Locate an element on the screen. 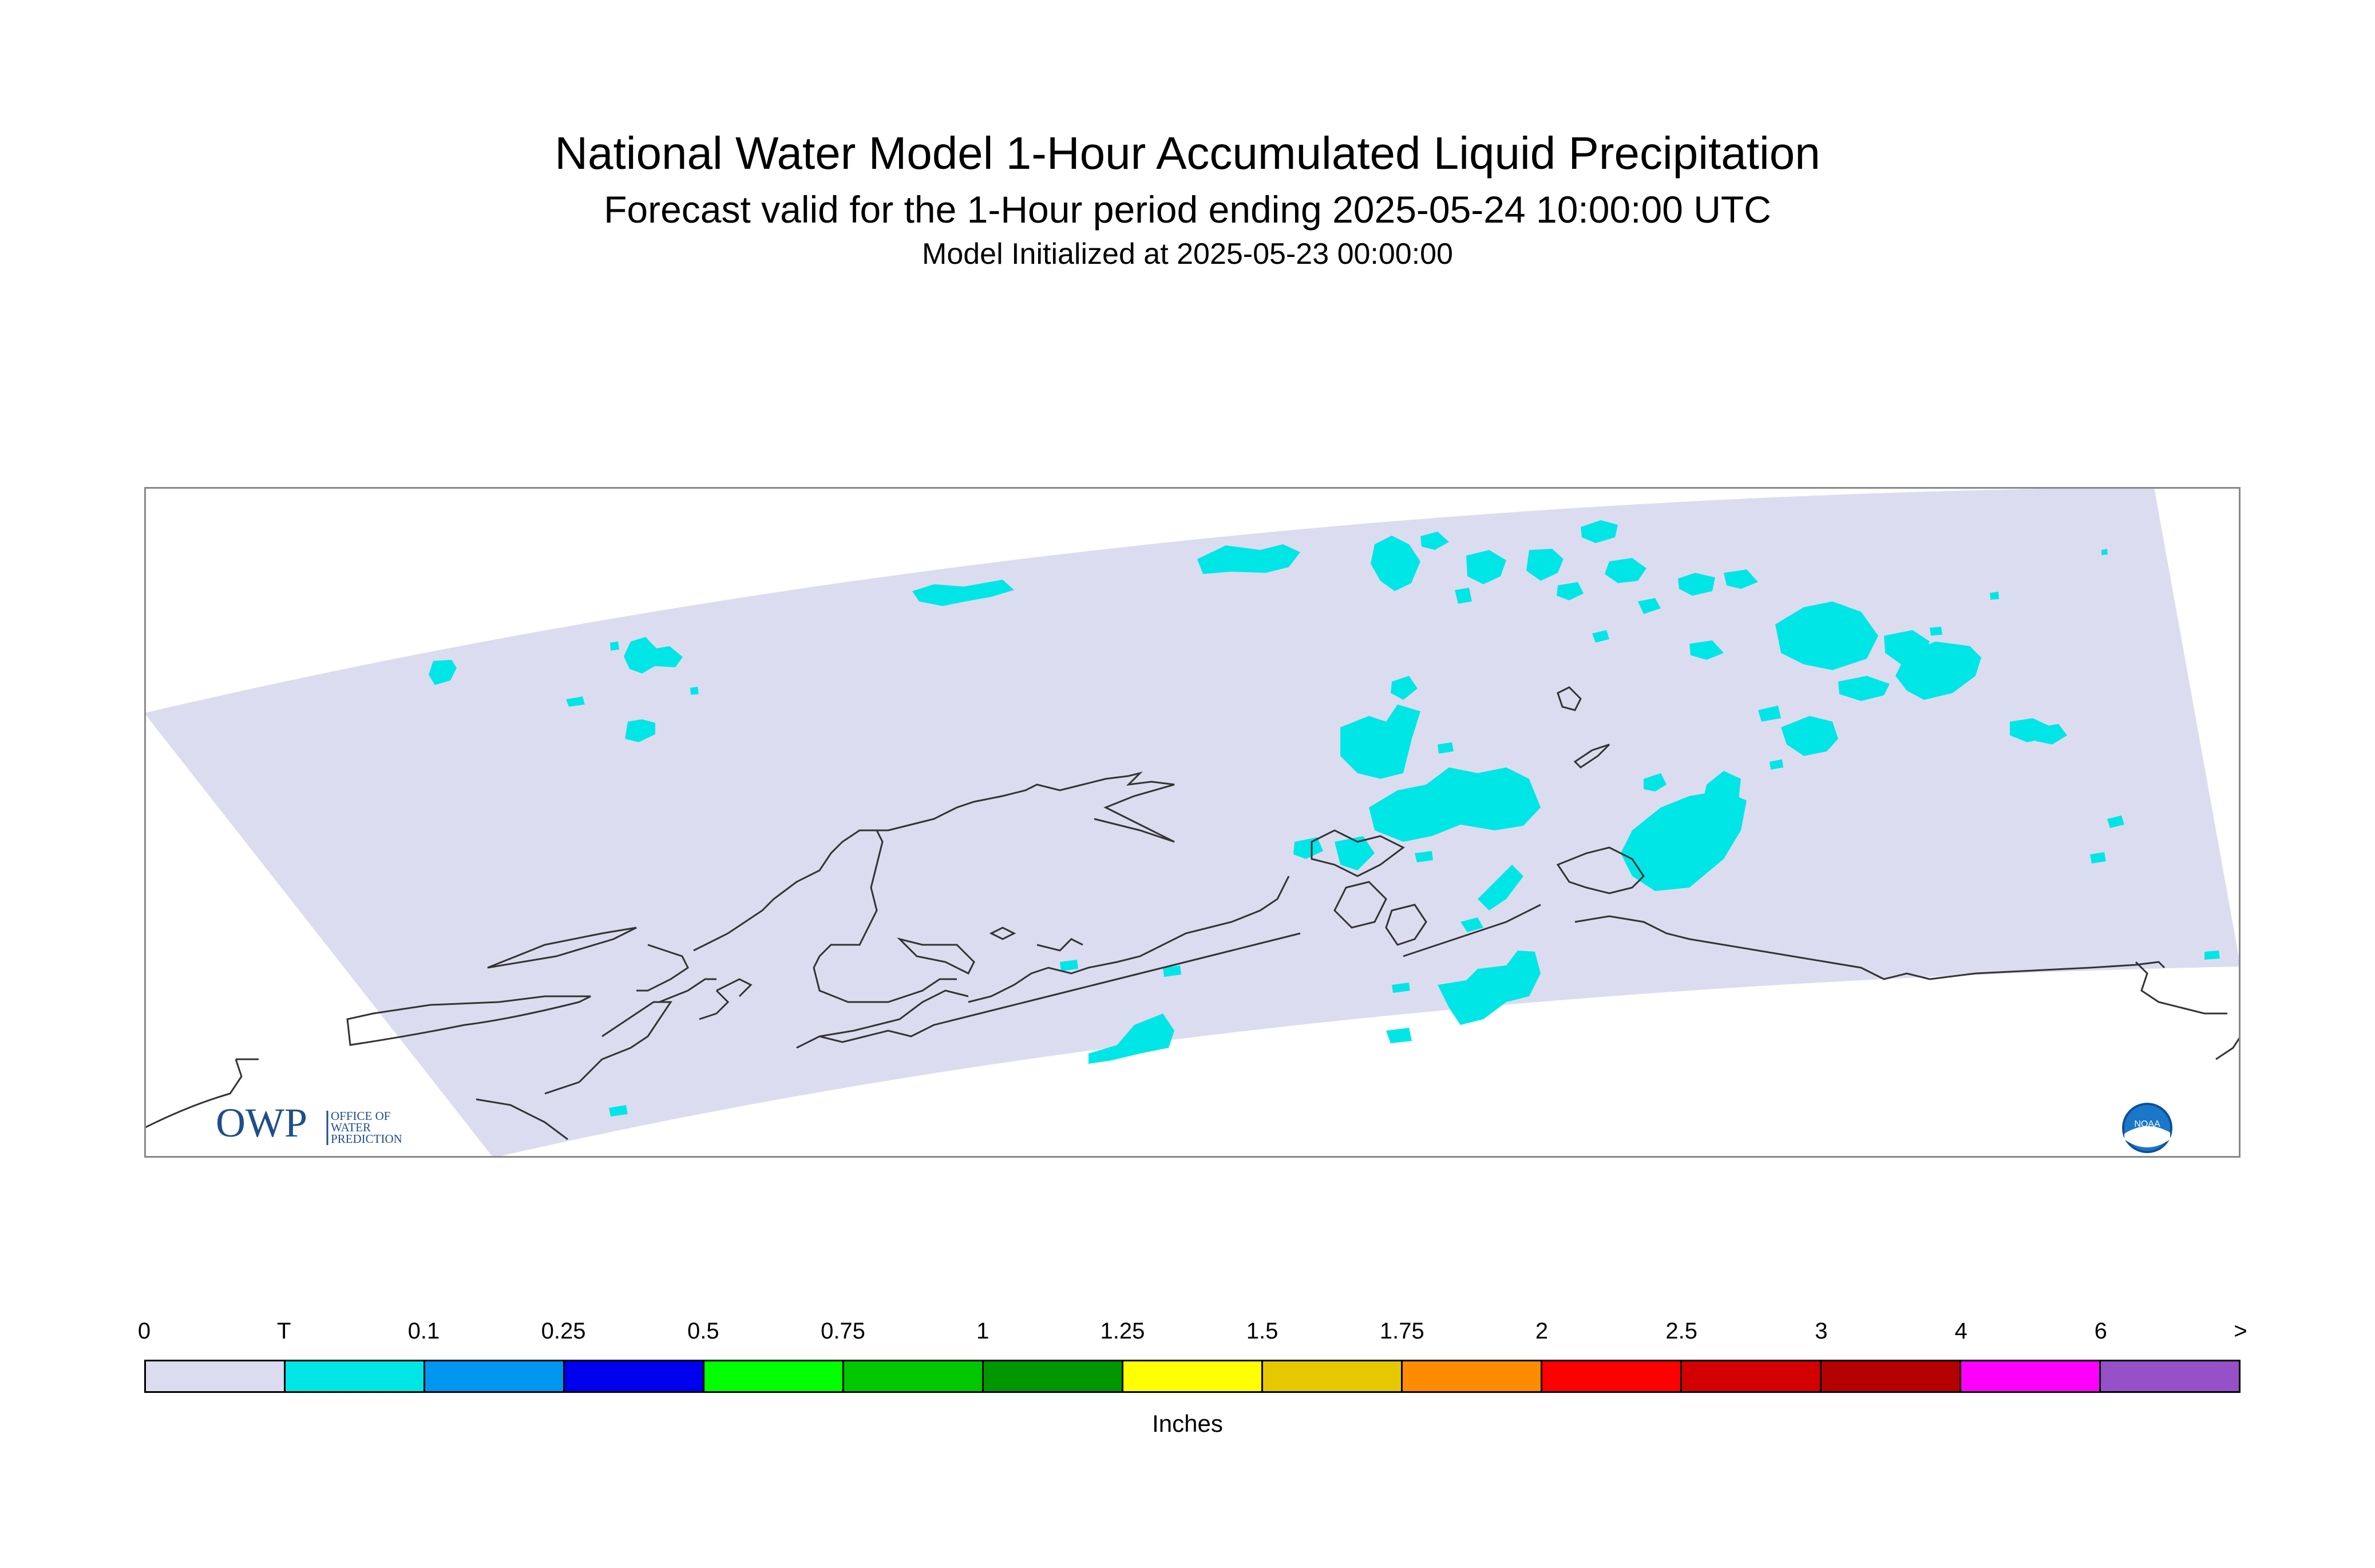 The width and height of the screenshot is (2375, 1568). legend-units-label: Inches is located at coordinates (1187, 1423).